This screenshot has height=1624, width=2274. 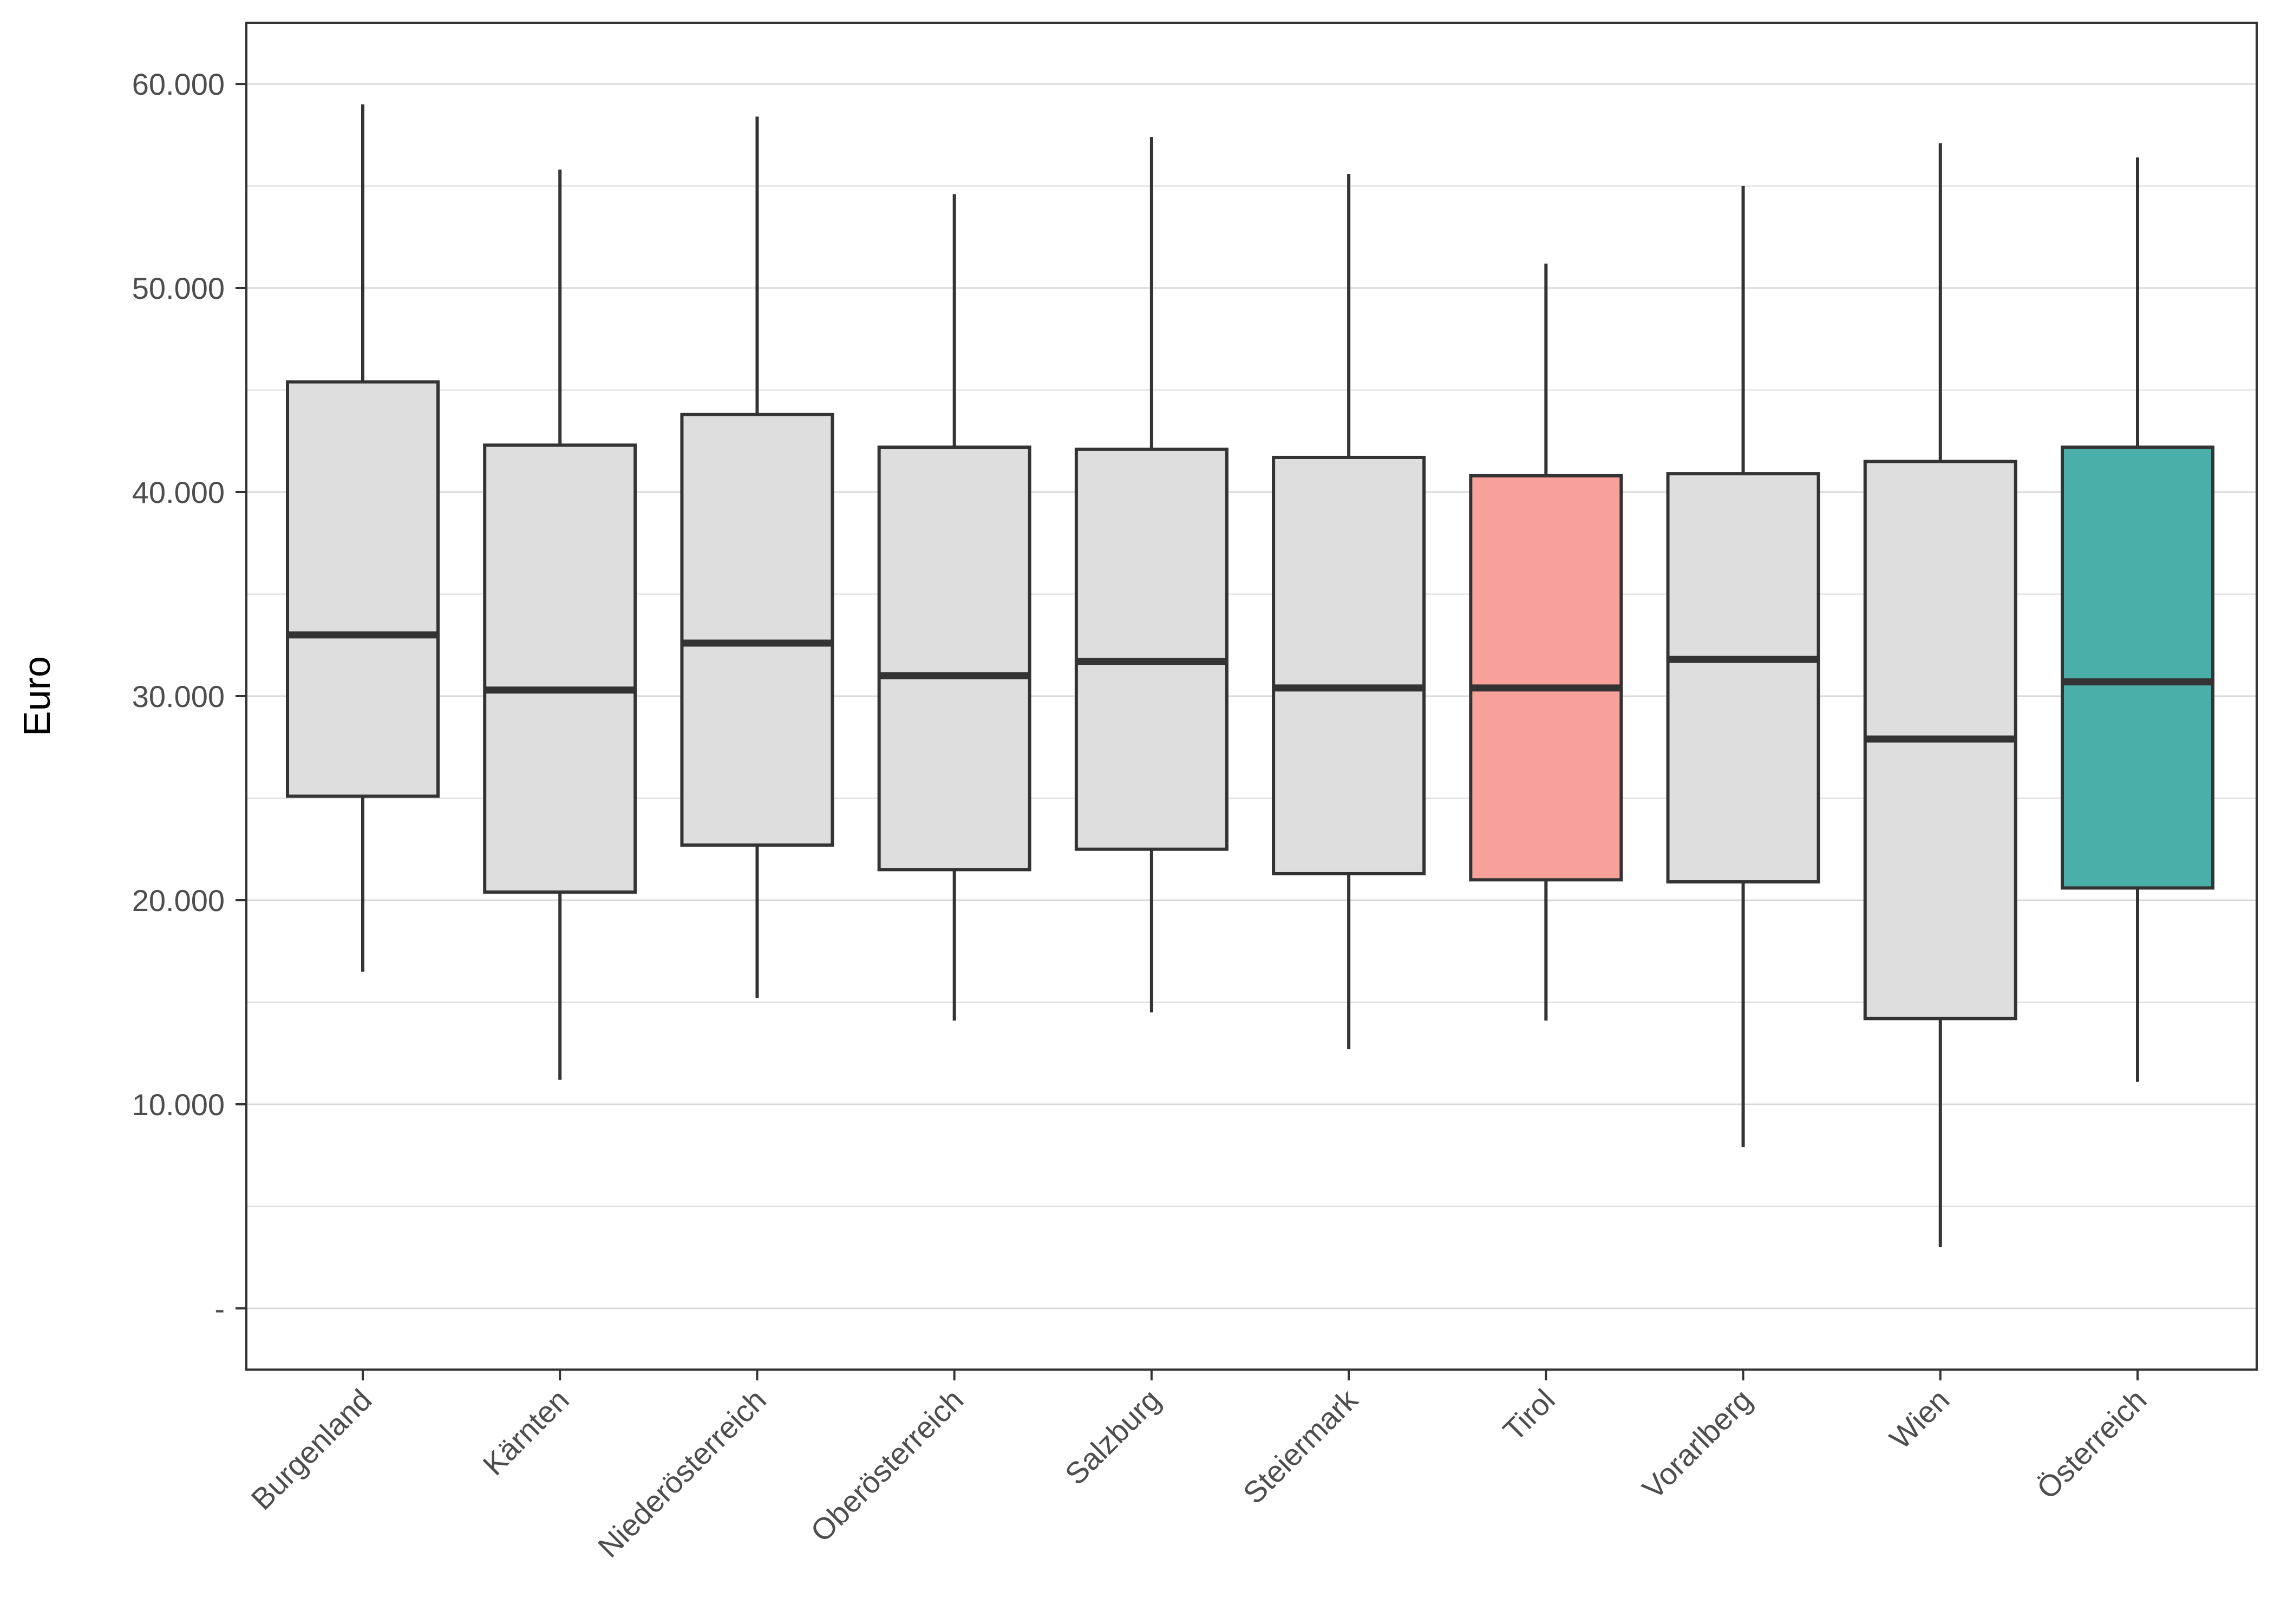 I want to click on box-oberösterreich, so click(x=954, y=607).